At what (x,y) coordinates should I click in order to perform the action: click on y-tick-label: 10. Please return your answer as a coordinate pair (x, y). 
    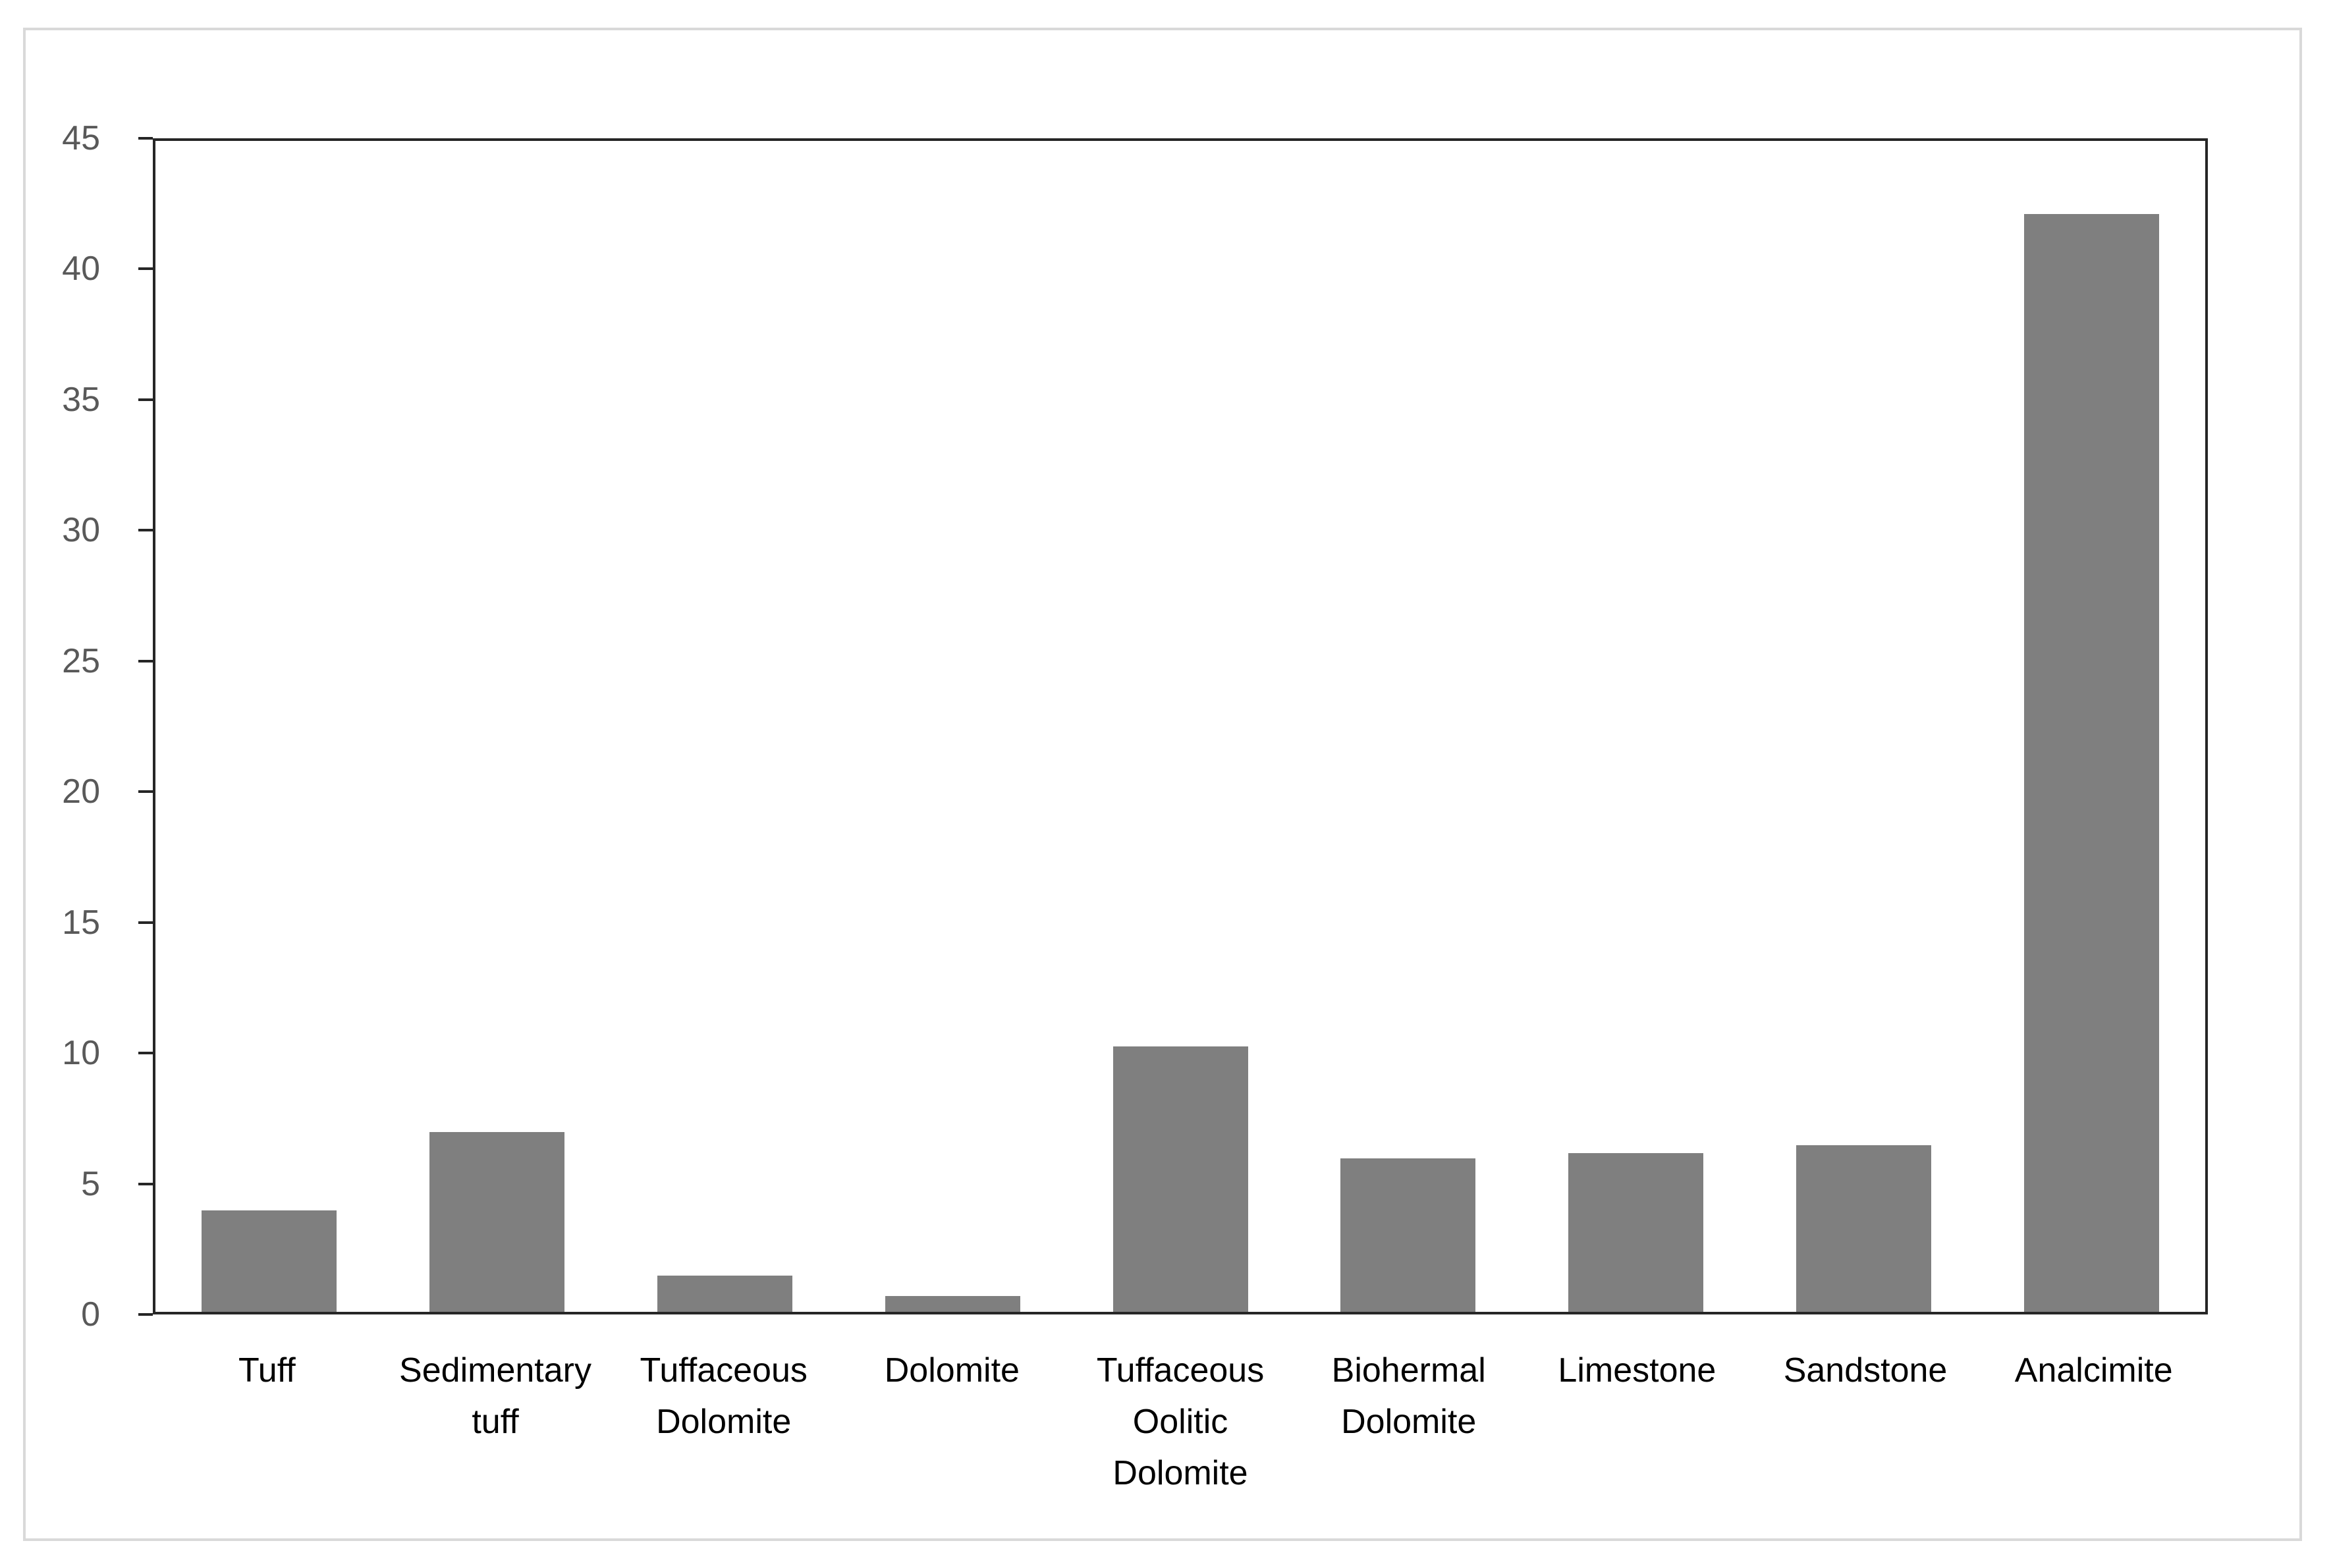
    Looking at the image, I should click on (81, 1053).